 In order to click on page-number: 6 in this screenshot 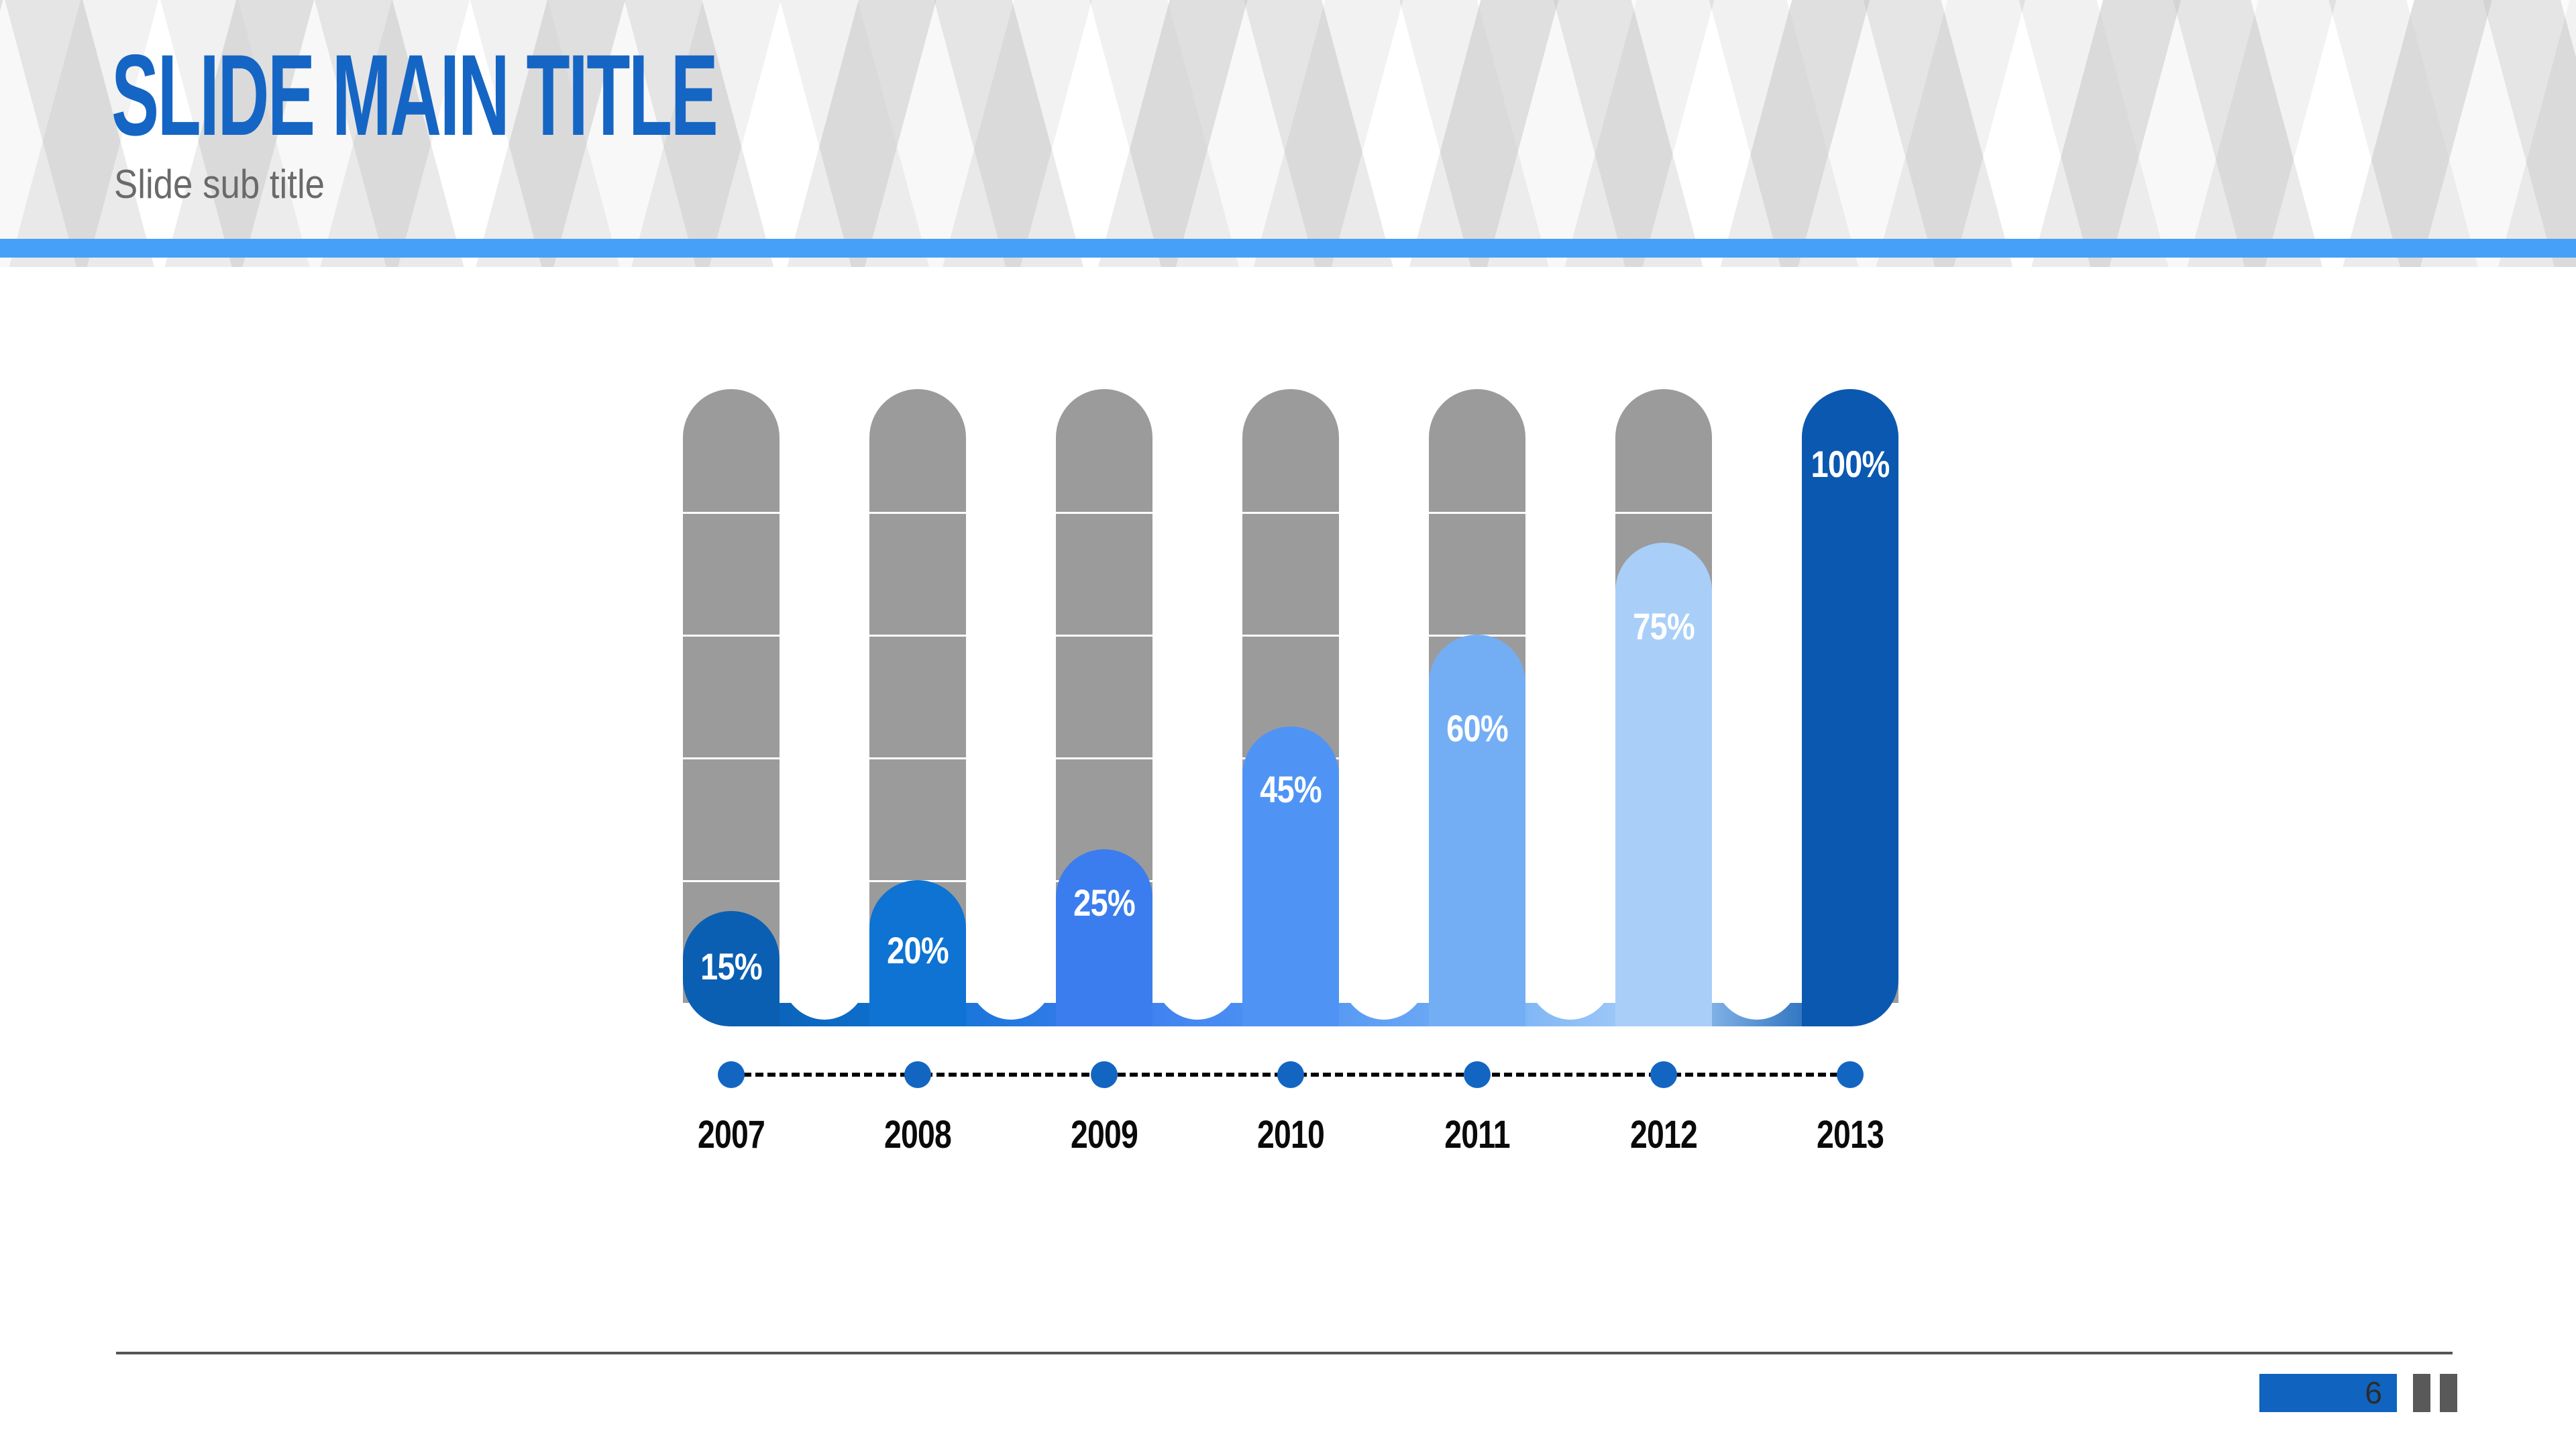, I will do `click(2373, 1392)`.